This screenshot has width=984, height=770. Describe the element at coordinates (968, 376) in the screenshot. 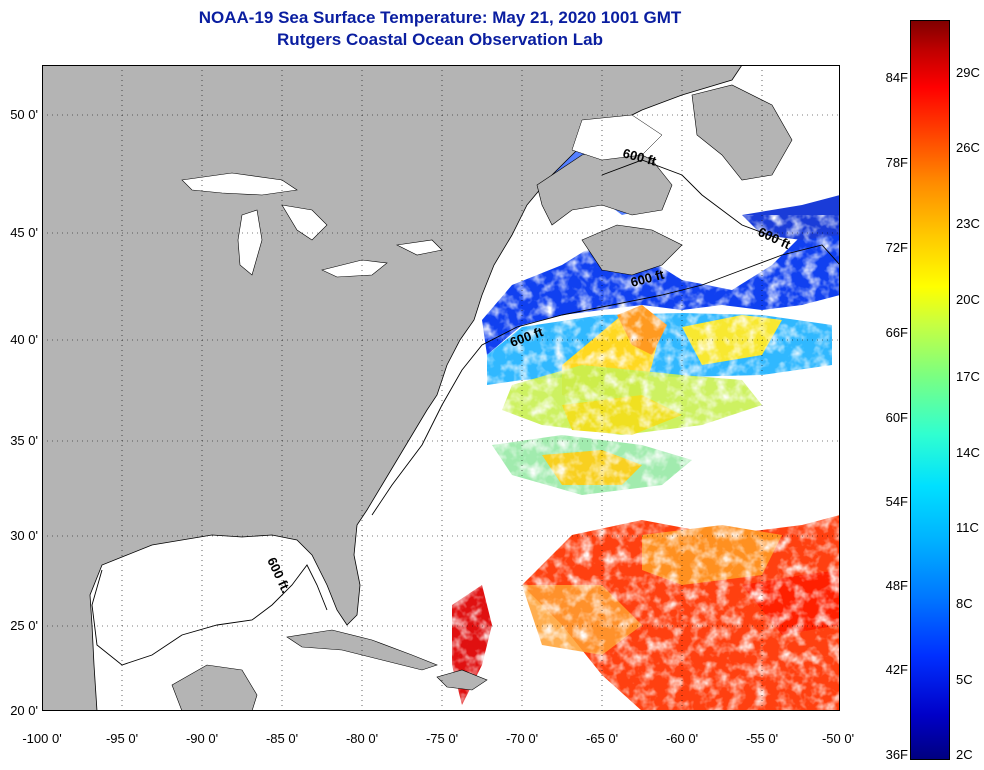

I see `colorbar-c-label: 17C` at that location.